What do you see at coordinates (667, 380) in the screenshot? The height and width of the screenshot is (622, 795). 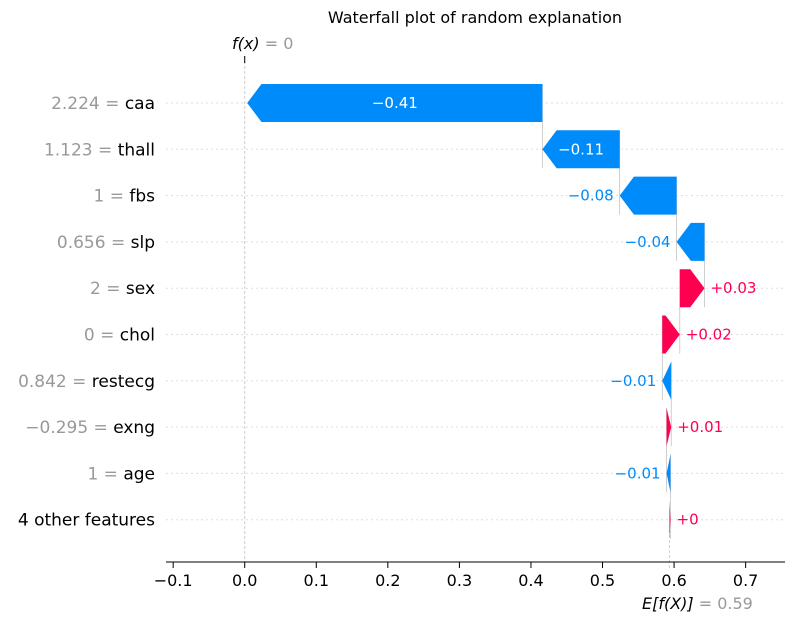 I see `bar-restecg` at bounding box center [667, 380].